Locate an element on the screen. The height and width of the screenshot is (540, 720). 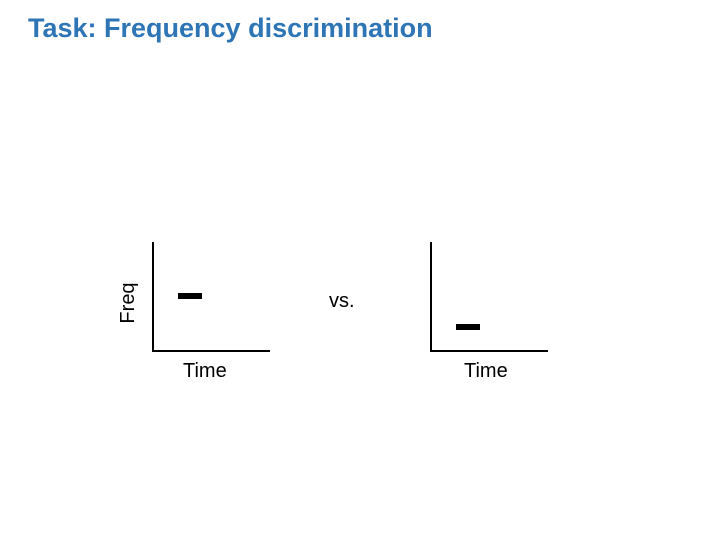
left-y-axis is located at coordinates (153, 297).